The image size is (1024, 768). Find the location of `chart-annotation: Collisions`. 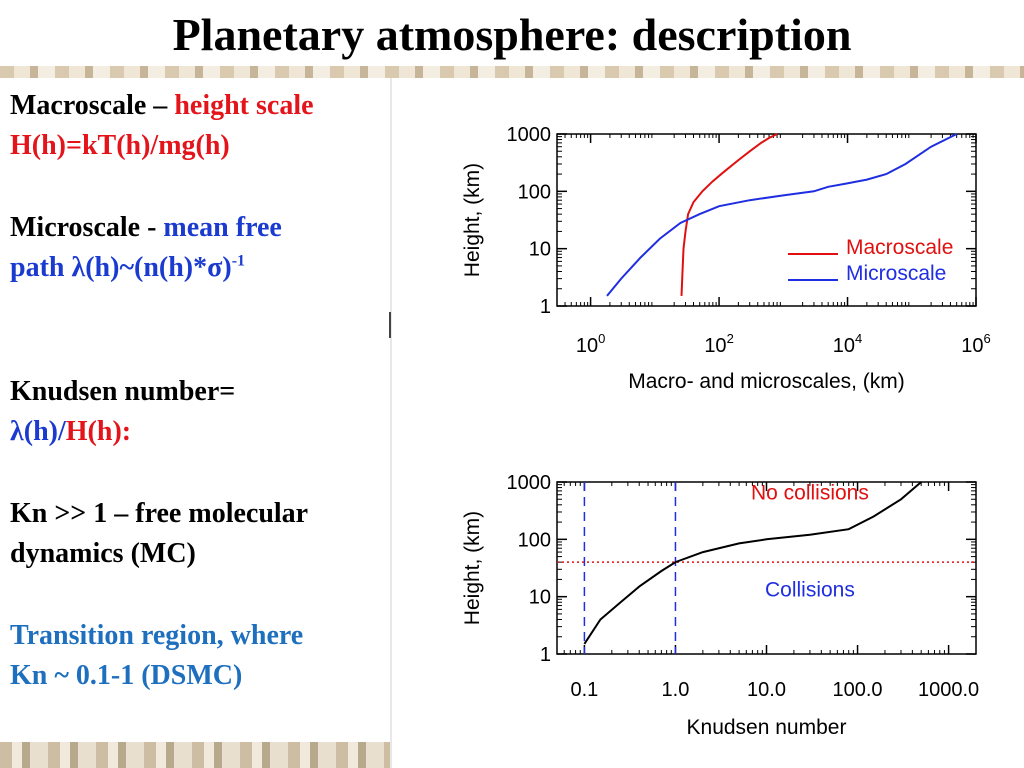

chart-annotation: Collisions is located at coordinates (810, 590).